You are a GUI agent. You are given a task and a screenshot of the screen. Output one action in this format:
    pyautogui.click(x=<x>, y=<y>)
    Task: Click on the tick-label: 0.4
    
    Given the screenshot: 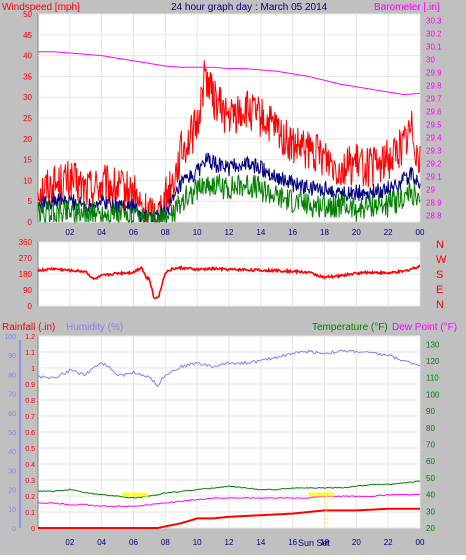 What is the action you would take?
    pyautogui.click(x=30, y=465)
    